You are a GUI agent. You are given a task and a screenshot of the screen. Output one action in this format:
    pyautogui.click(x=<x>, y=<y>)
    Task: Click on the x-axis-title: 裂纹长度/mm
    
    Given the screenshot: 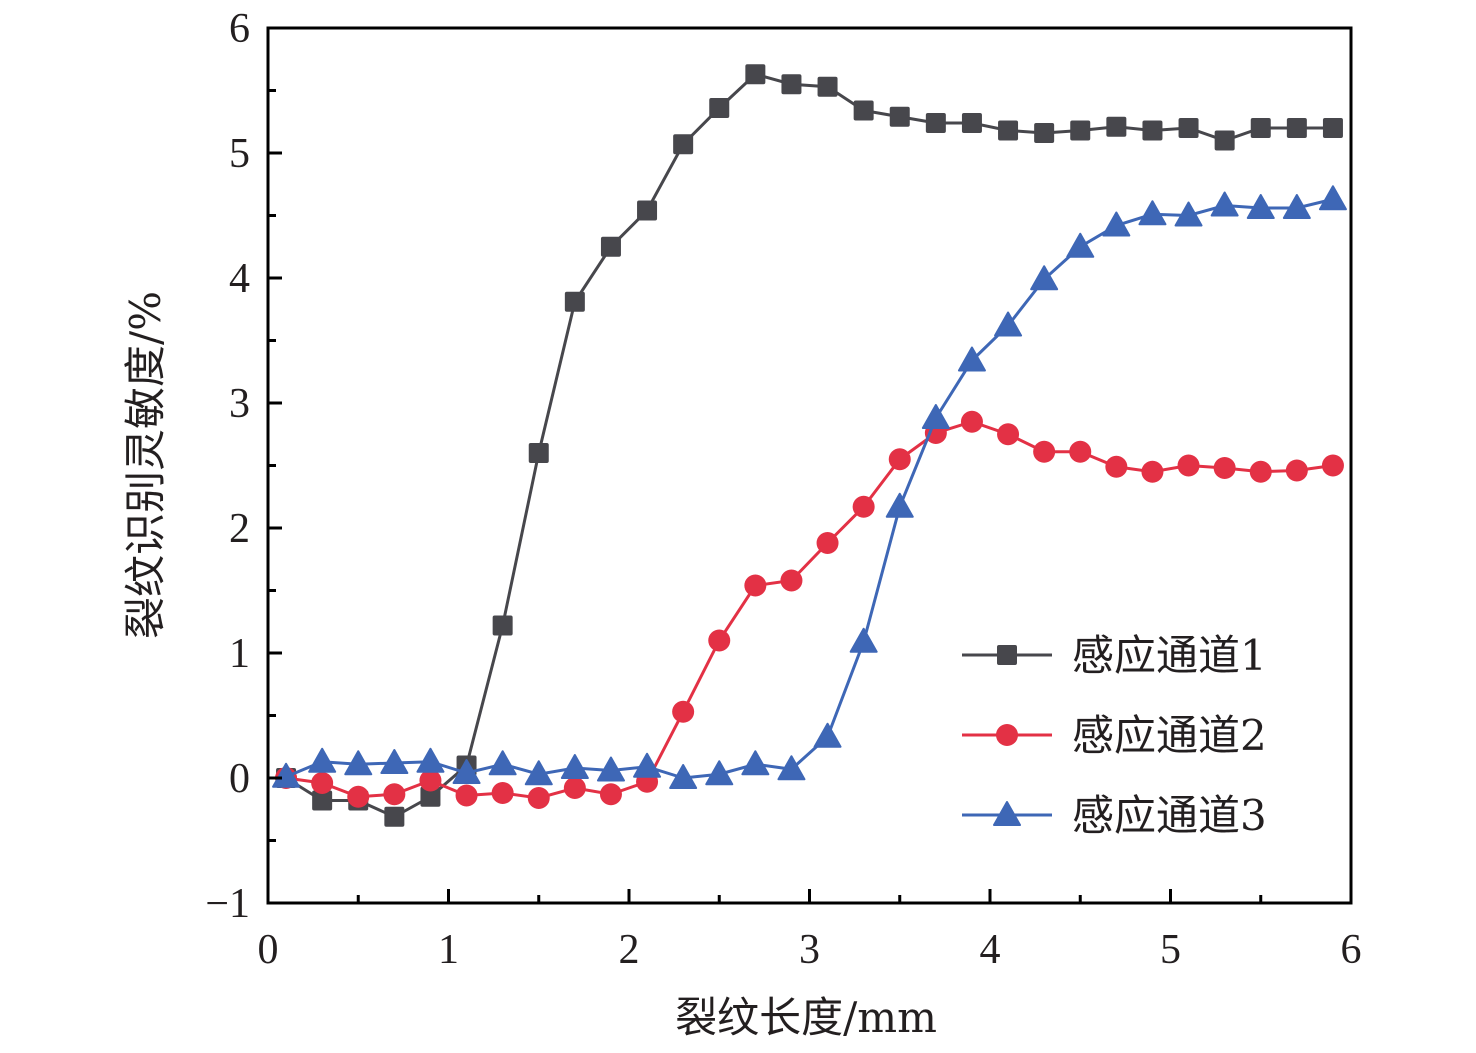 What is the action you would take?
    pyautogui.click(x=806, y=1017)
    